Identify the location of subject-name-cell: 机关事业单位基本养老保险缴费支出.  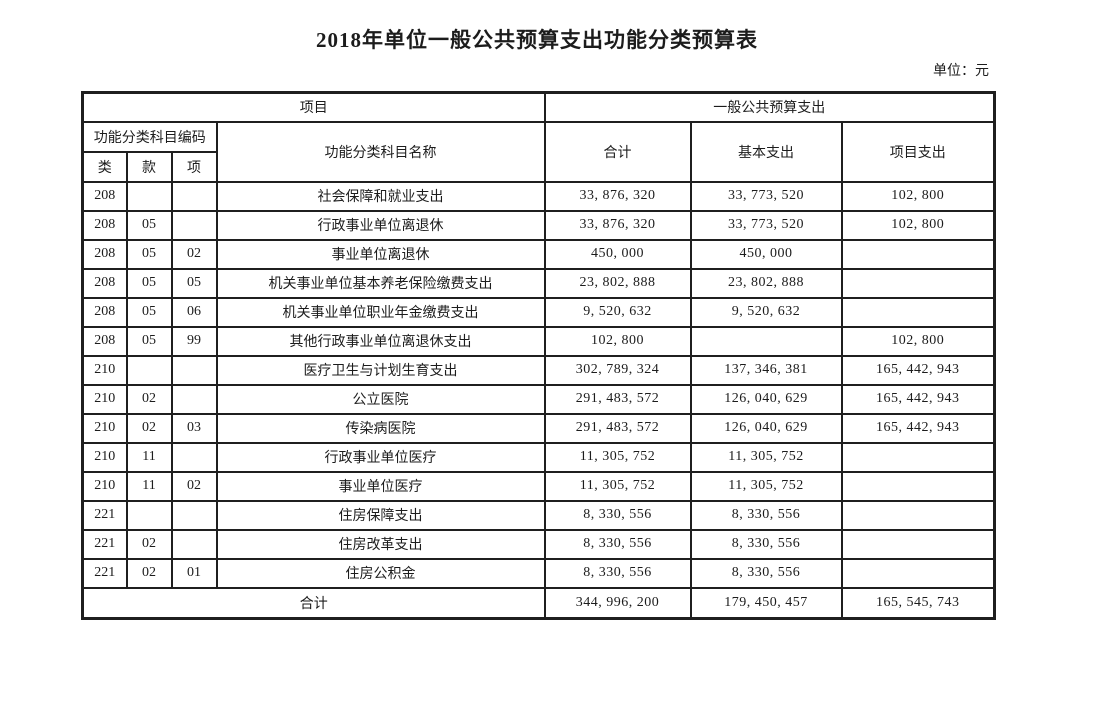
(380, 283).